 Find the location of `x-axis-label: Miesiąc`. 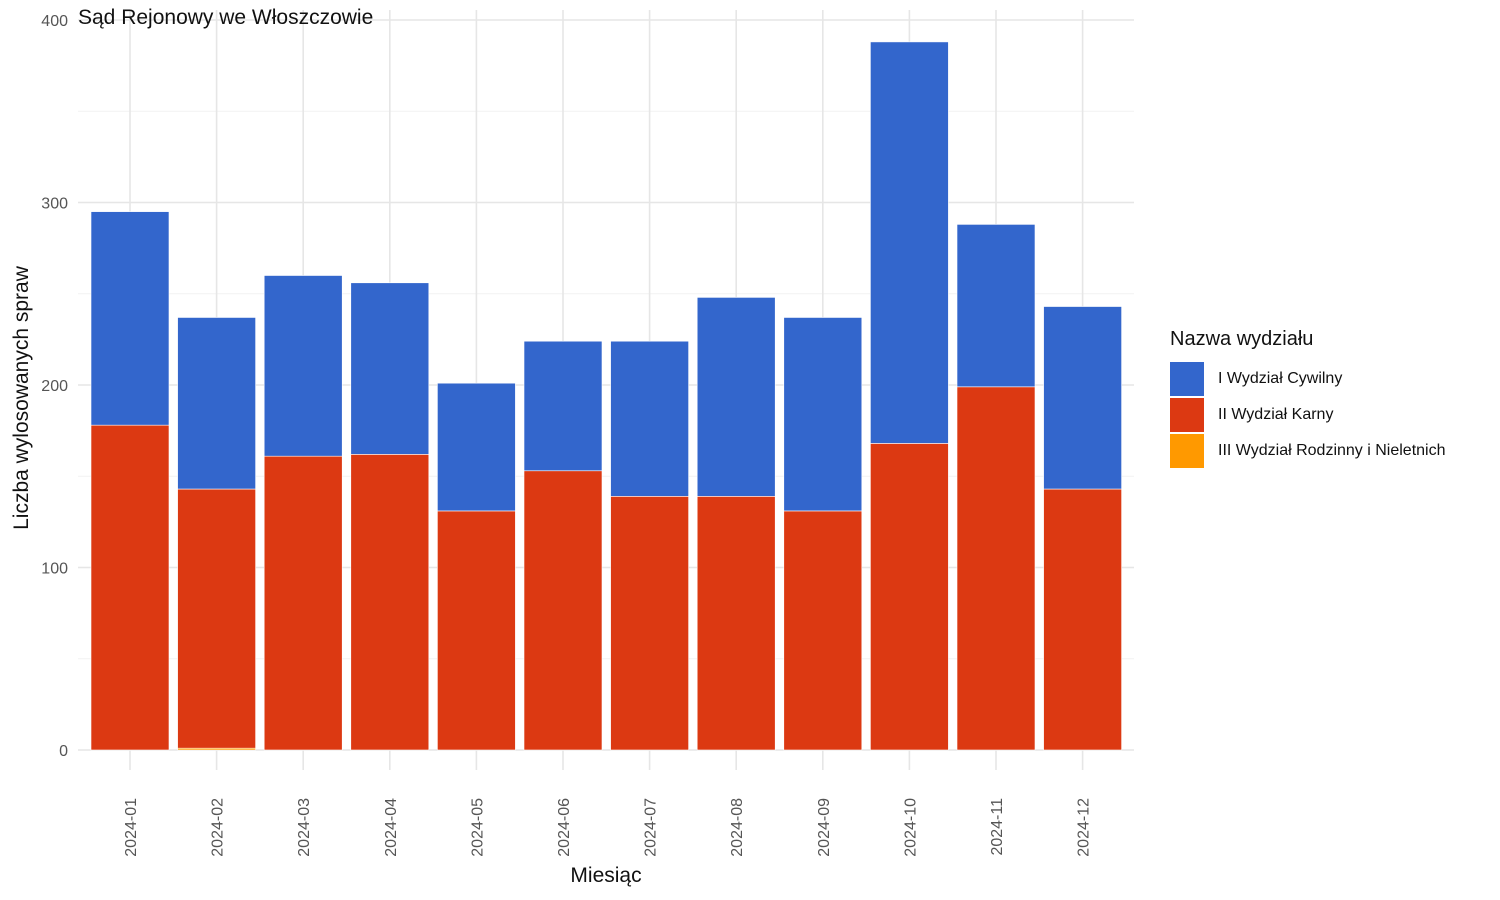

x-axis-label: Miesiąc is located at coordinates (606, 875).